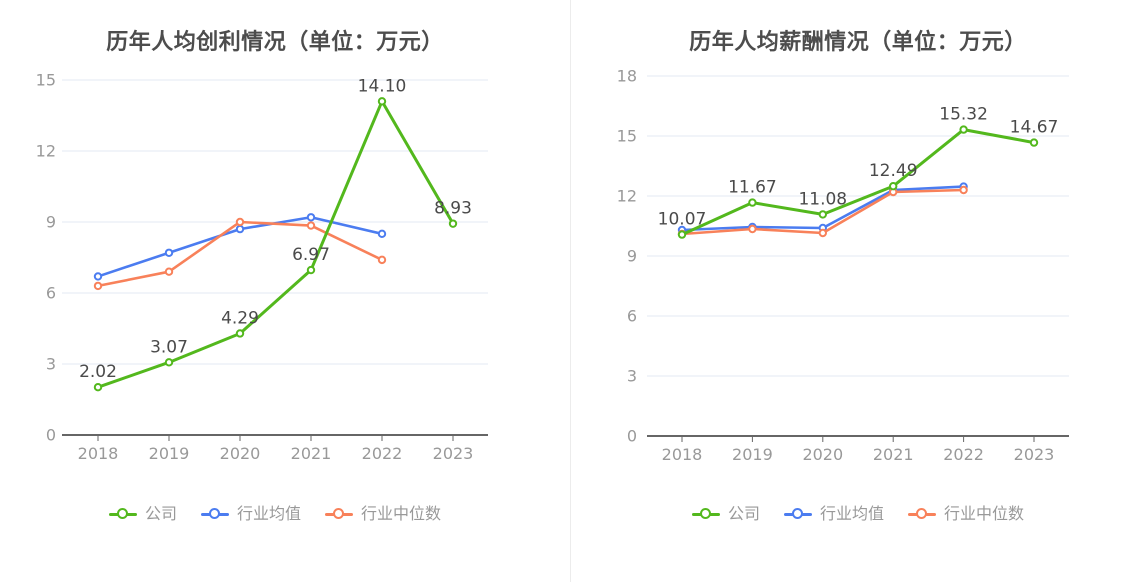 The height and width of the screenshot is (582, 1134). Describe the element at coordinates (453, 209) in the screenshot. I see `data-label: 8.93` at that location.